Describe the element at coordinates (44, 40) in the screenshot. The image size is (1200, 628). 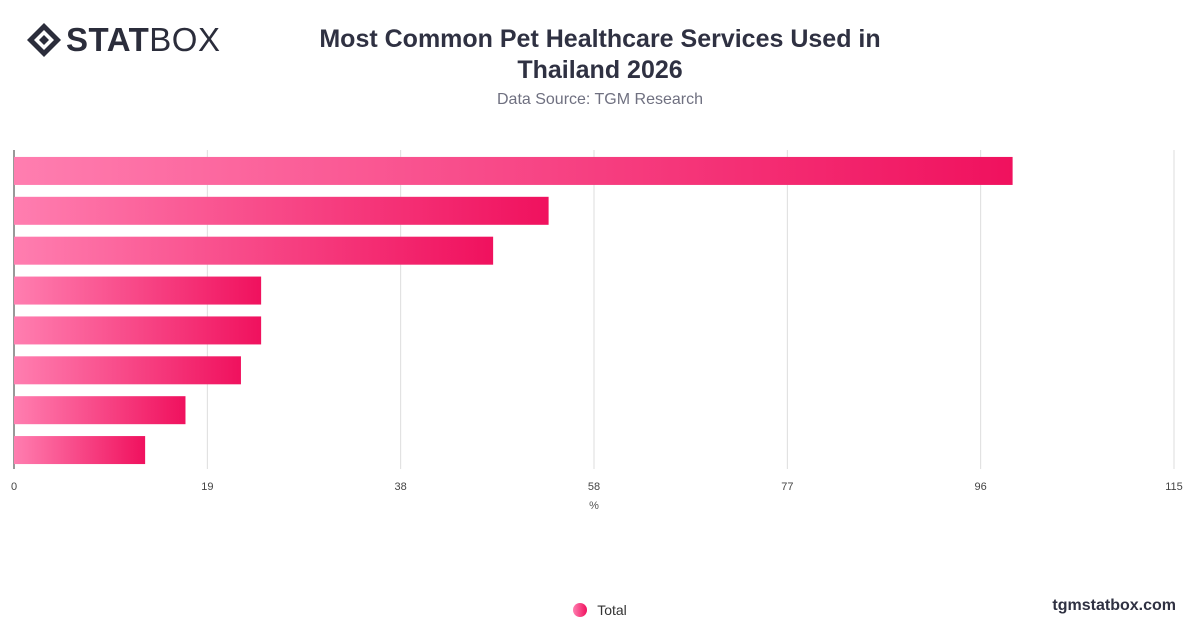
I see `diamond-logo-icon` at that location.